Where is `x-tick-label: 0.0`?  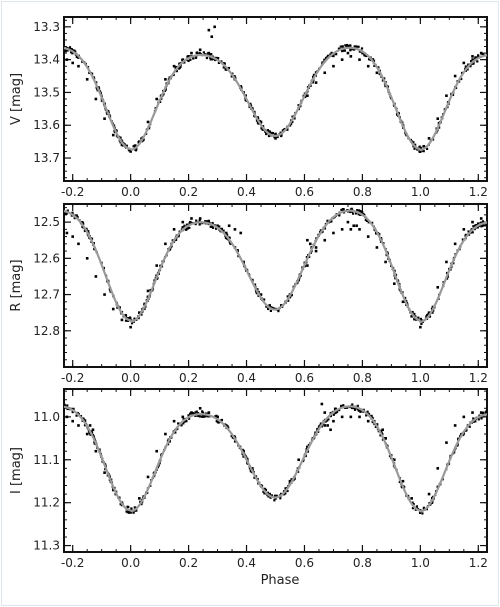
x-tick-label: 0.0 is located at coordinates (130, 563).